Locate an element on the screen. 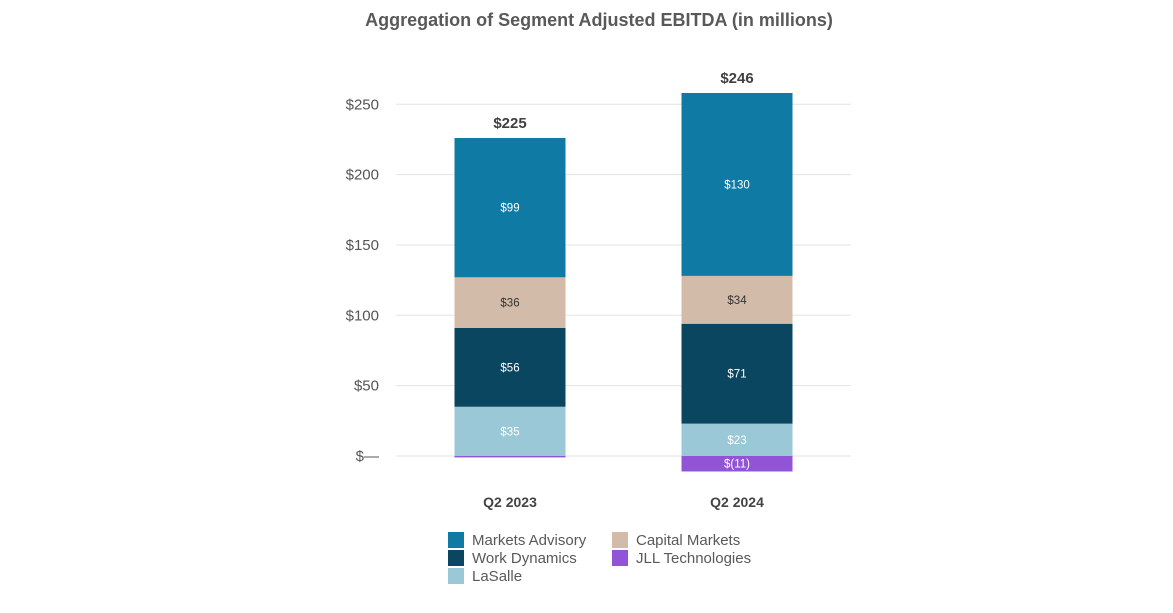  legend-item-work-dynamics: Work Dynamics is located at coordinates (512, 558).